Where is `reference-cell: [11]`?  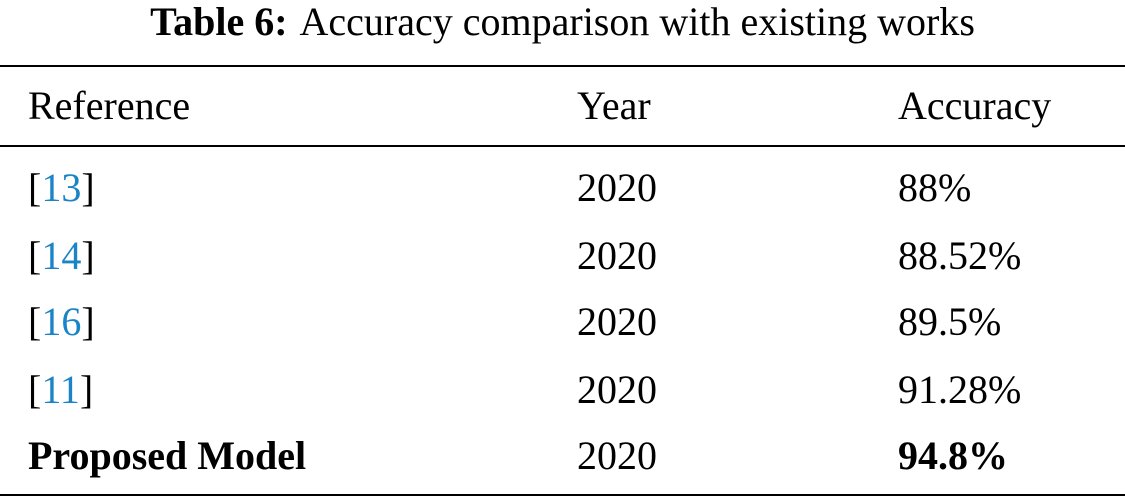
reference-cell: [11] is located at coordinates (60, 390).